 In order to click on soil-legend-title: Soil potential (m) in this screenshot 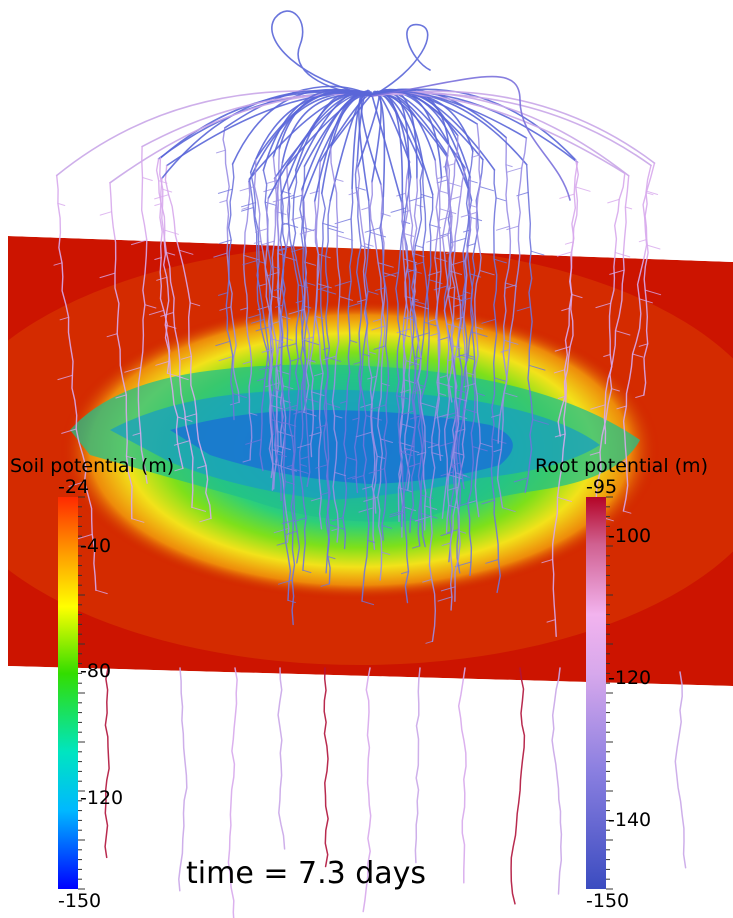, I will do `click(92, 466)`.